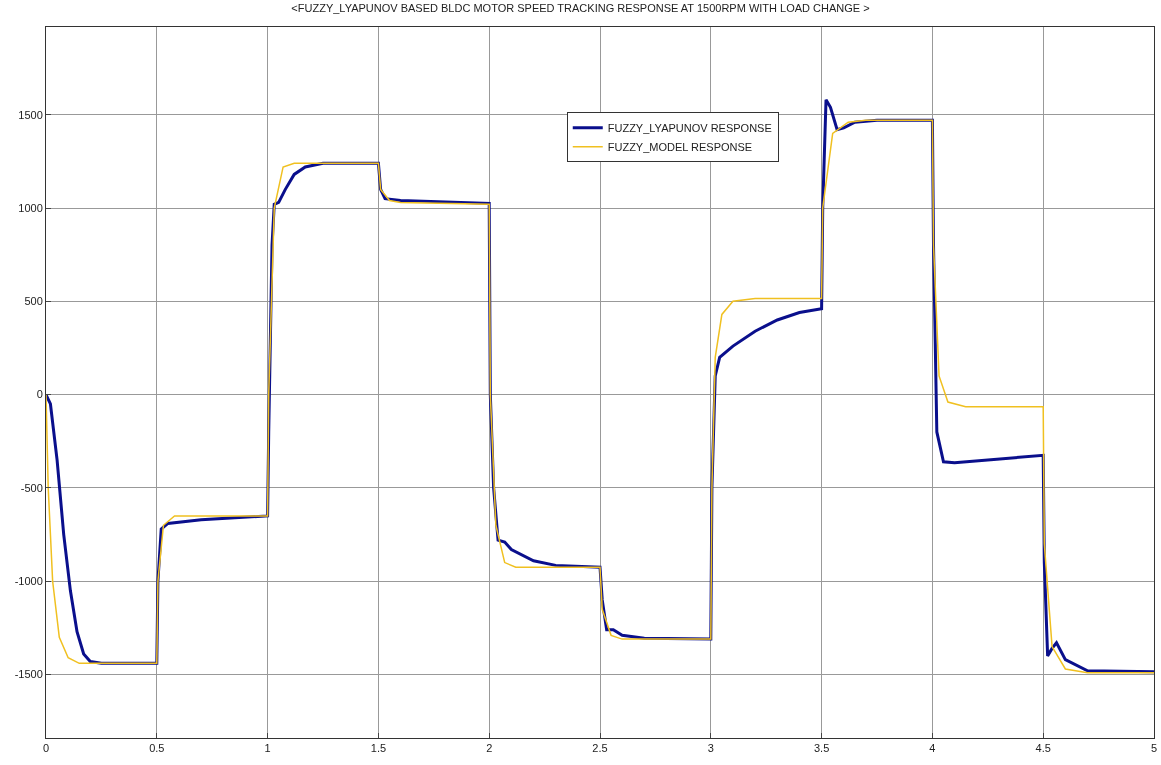 The image size is (1161, 765). What do you see at coordinates (28, 674) in the screenshot?
I see `y-tick-label: -1500` at bounding box center [28, 674].